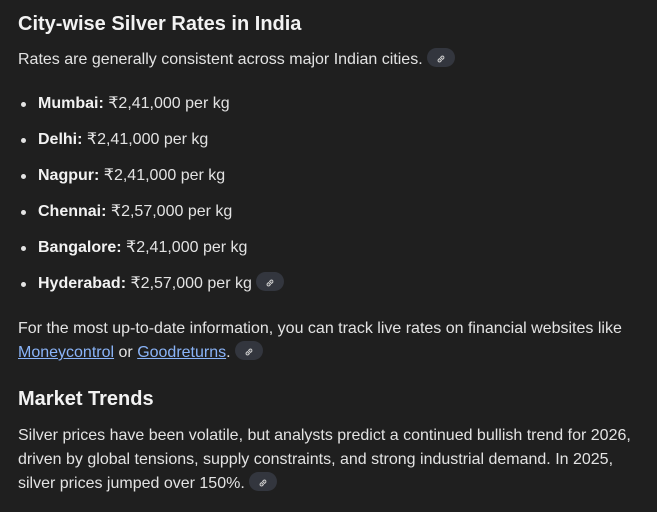 This screenshot has width=657, height=512. I want to click on list-item: Chennai: ₹2,57,000 per kg, so click(151, 218).